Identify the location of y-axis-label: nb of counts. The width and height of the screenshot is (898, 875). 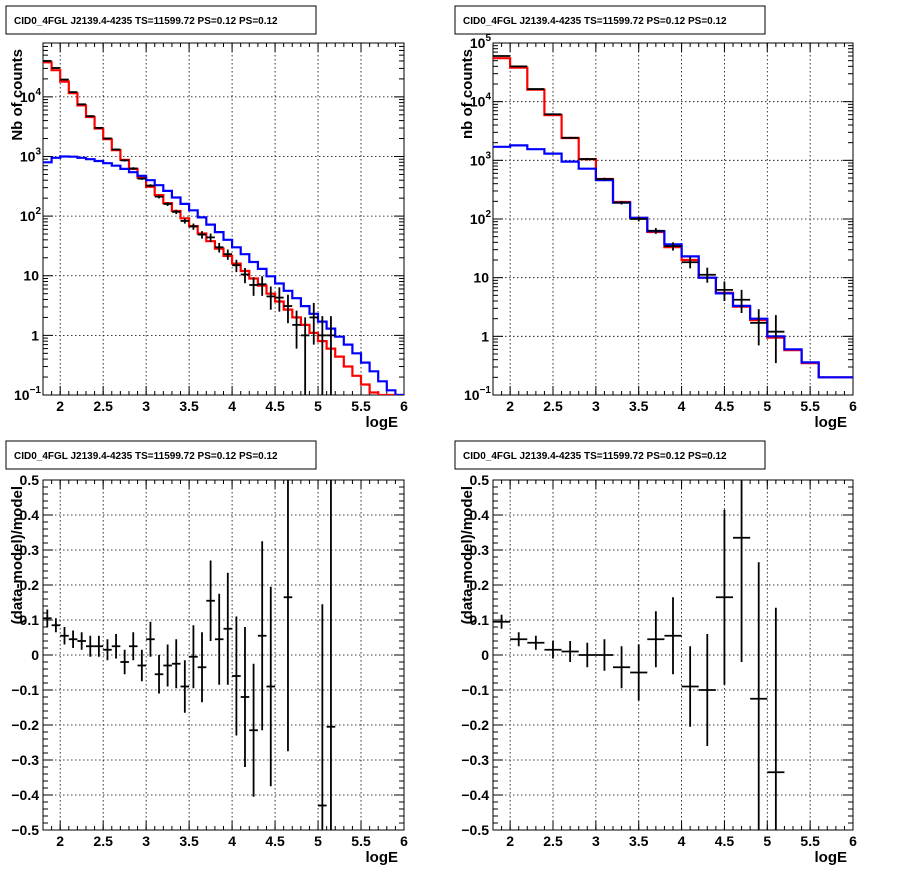
(467, 94).